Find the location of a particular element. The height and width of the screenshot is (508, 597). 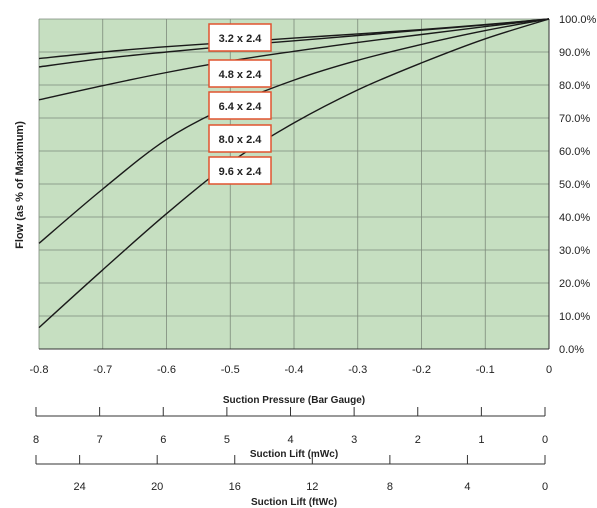

y-axis-title: Flow (as % of Maximum) is located at coordinates (20, 185).